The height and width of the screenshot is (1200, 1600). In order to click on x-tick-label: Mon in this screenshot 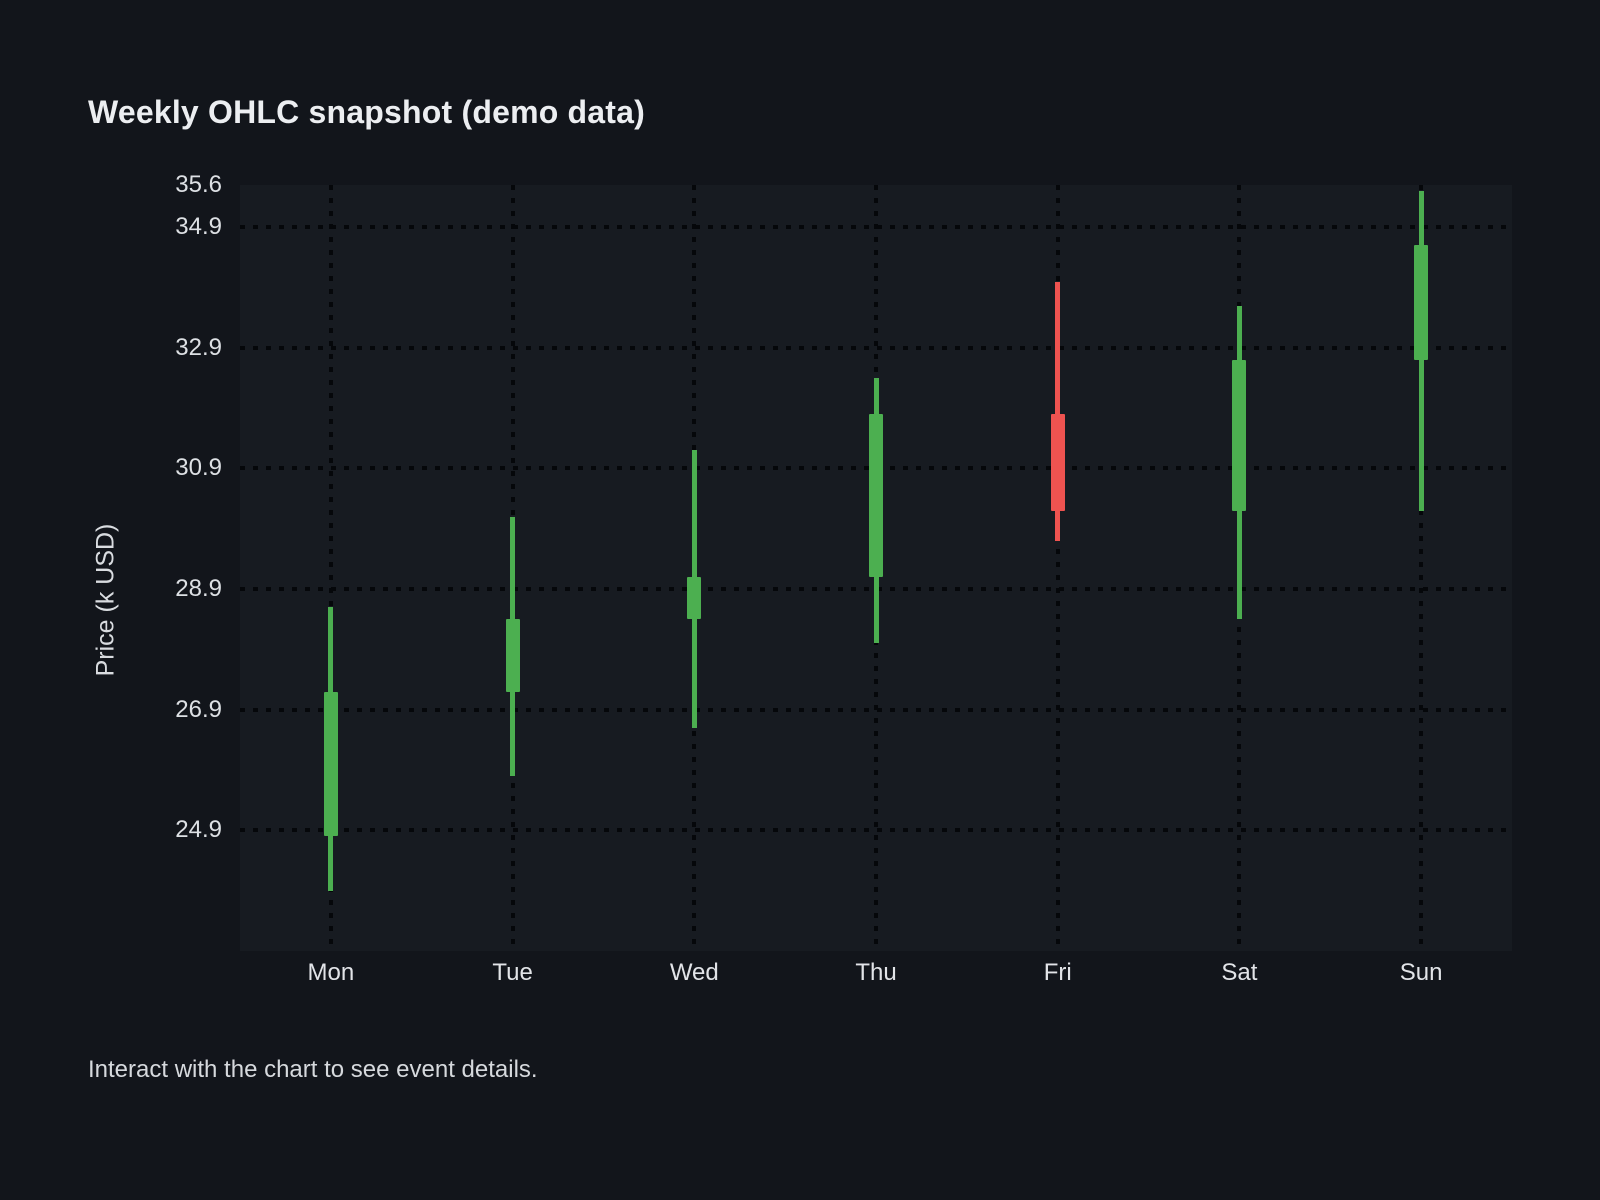, I will do `click(331, 972)`.